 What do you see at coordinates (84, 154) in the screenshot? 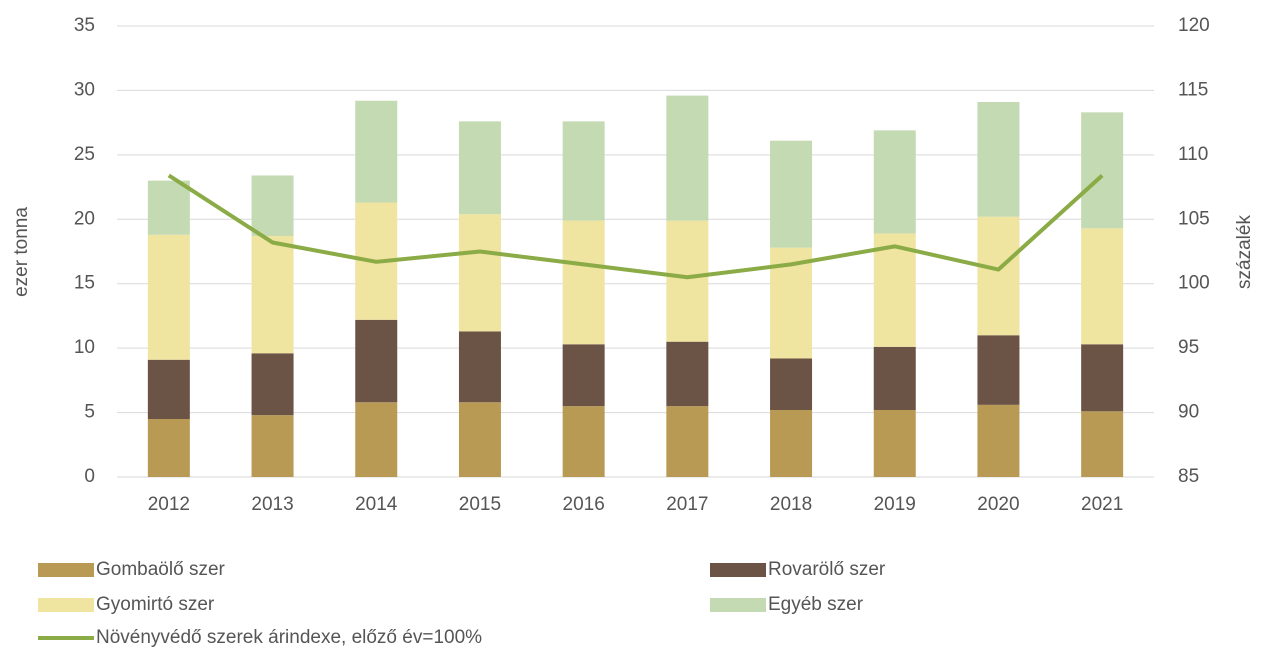
I see `y-tick-label: 25` at bounding box center [84, 154].